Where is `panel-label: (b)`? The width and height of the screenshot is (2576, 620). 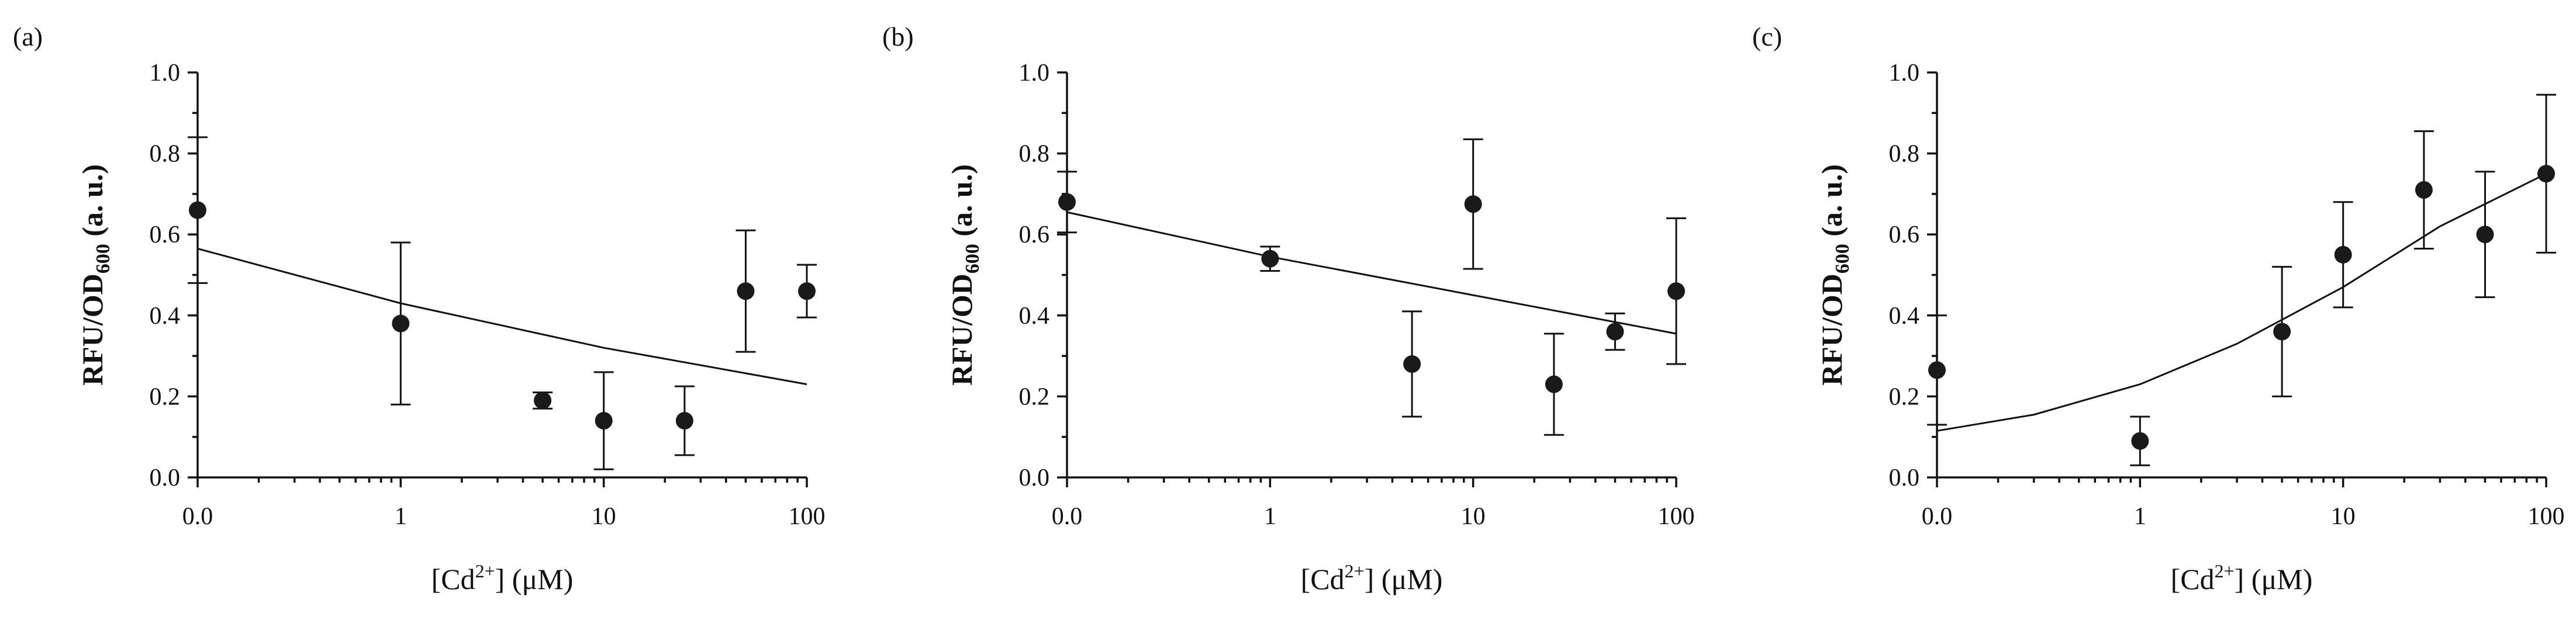
panel-label: (b) is located at coordinates (898, 36).